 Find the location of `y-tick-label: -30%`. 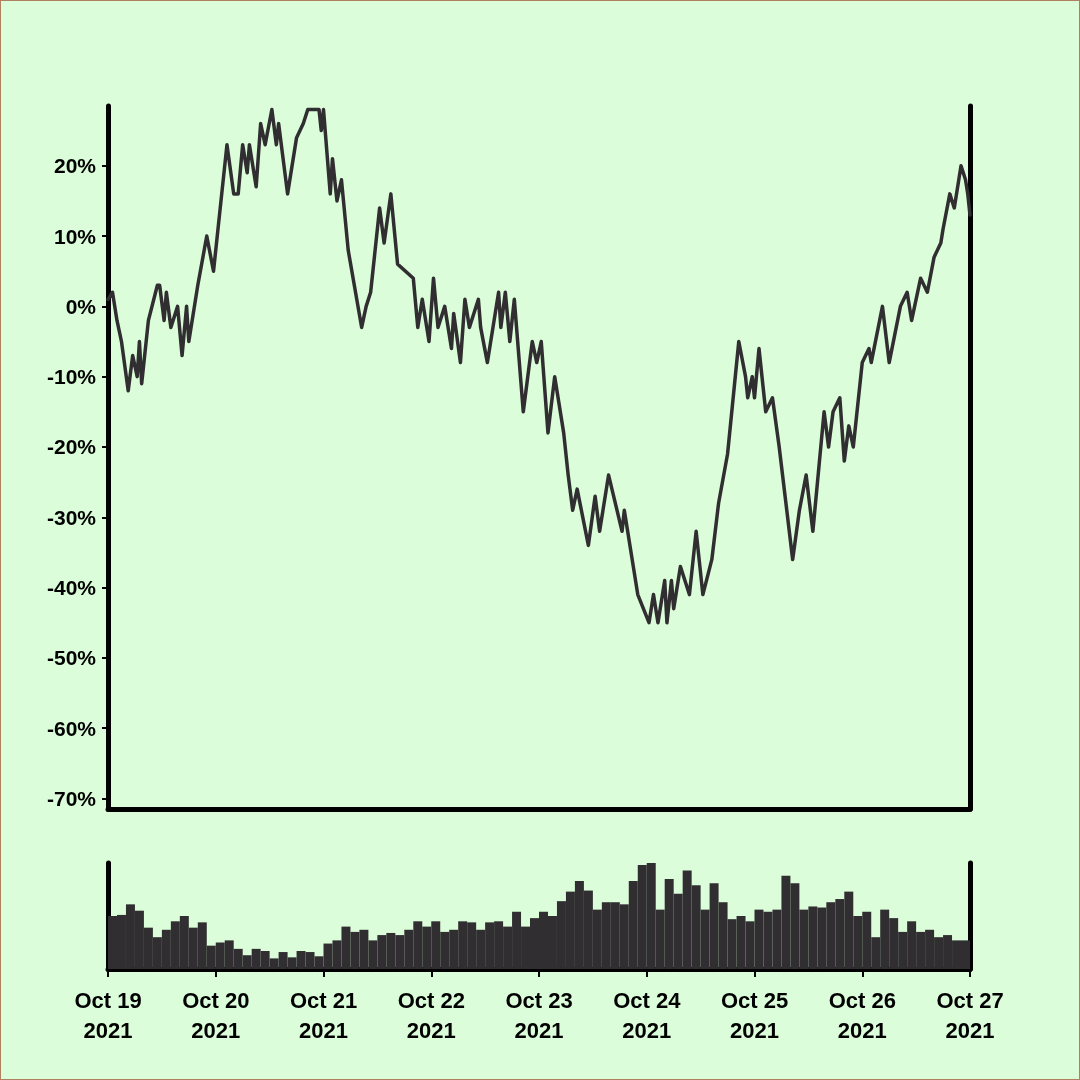

y-tick-label: -30% is located at coordinates (71, 517).